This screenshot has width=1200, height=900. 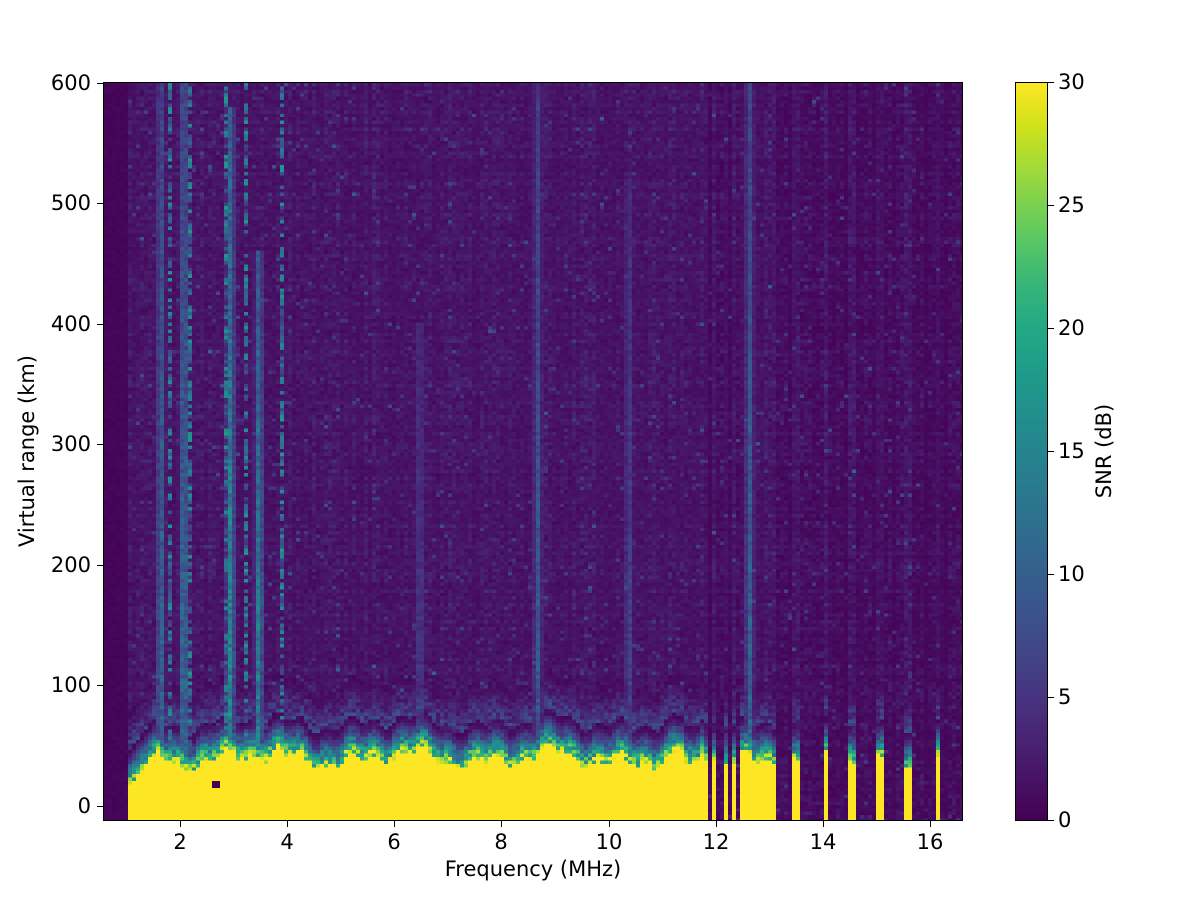 What do you see at coordinates (716, 842) in the screenshot?
I see `x-tick-label: 12` at bounding box center [716, 842].